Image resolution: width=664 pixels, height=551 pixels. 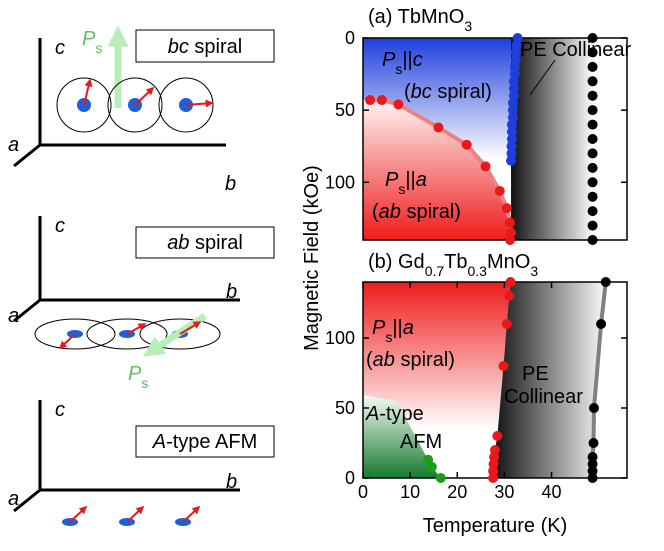 What do you see at coordinates (448, 92) in the screenshot?
I see `annotation: (bc spiral)` at bounding box center [448, 92].